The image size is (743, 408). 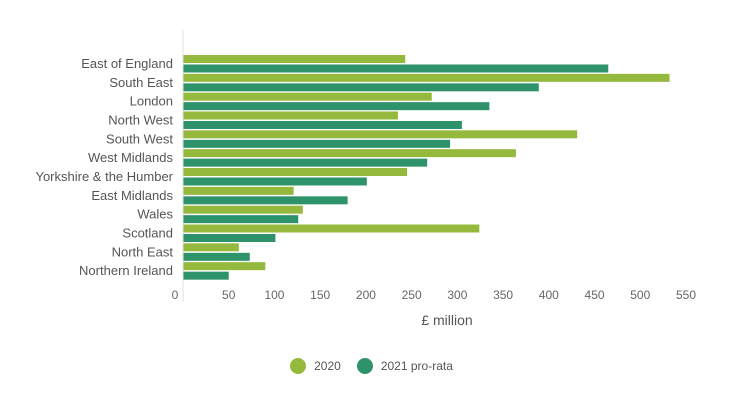 I want to click on legend: 2020 2021 pro-rata, so click(x=371, y=366).